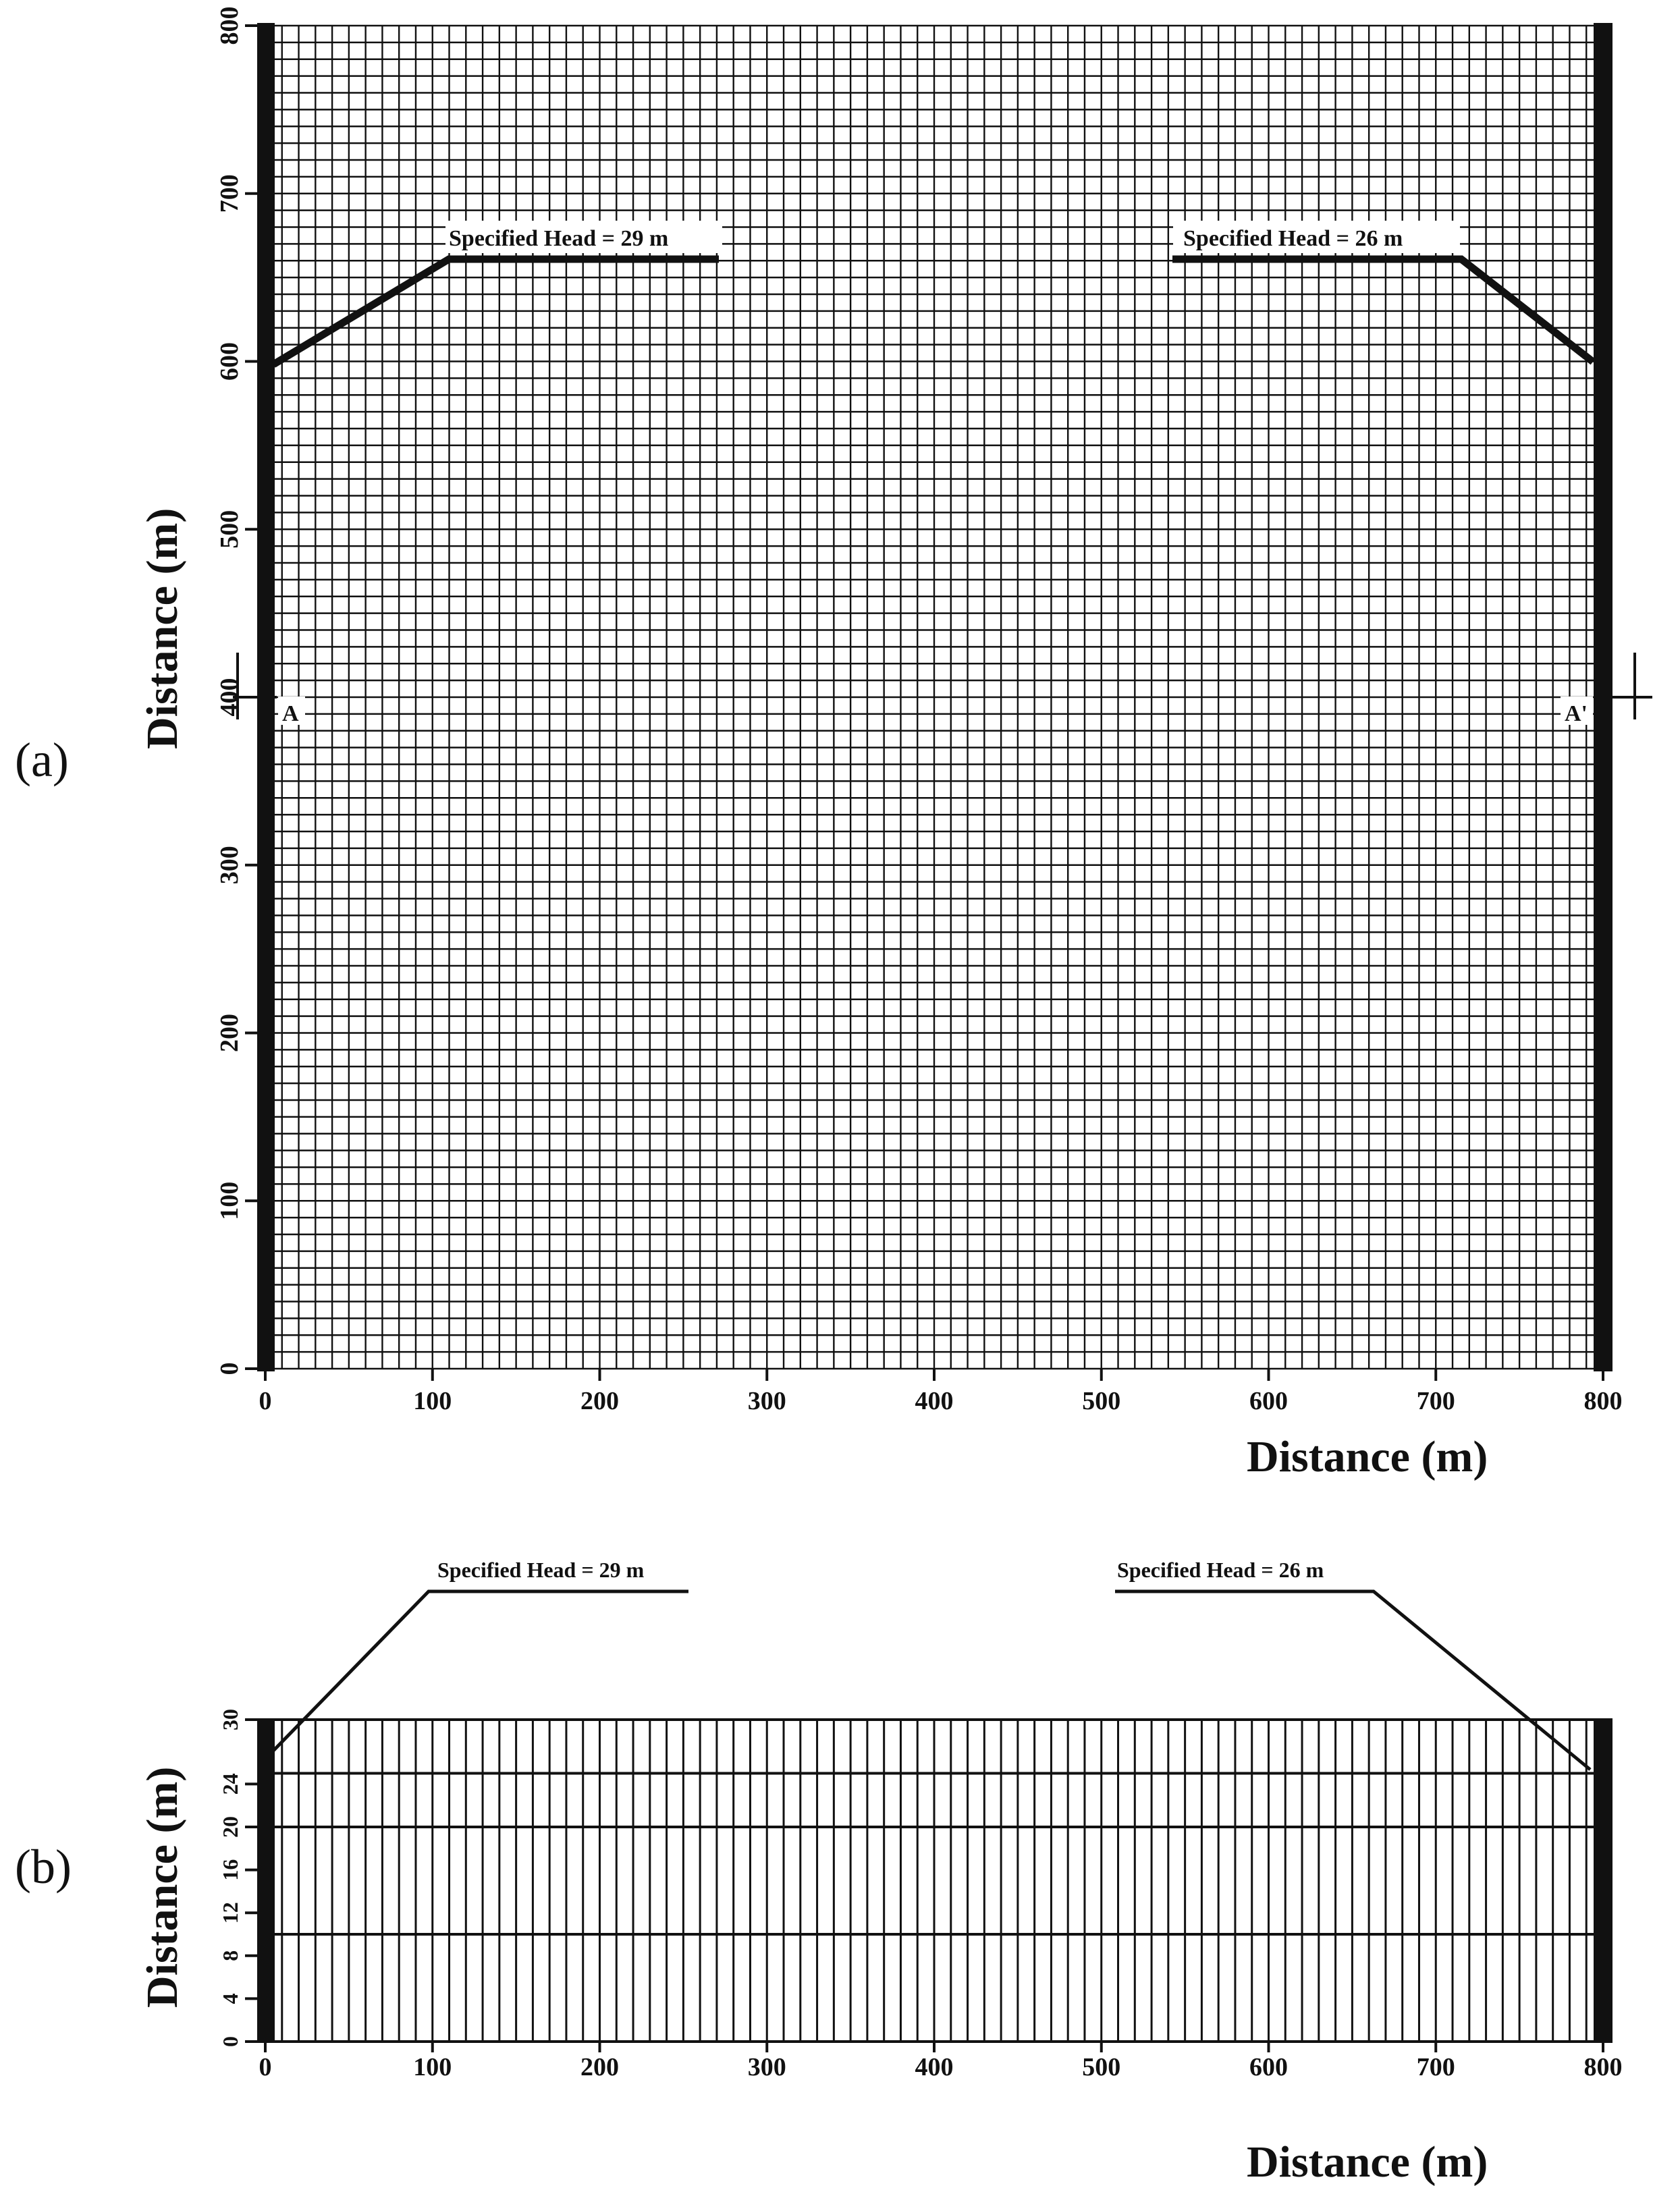  What do you see at coordinates (43, 1867) in the screenshot?
I see `panel-b-label: (b)` at bounding box center [43, 1867].